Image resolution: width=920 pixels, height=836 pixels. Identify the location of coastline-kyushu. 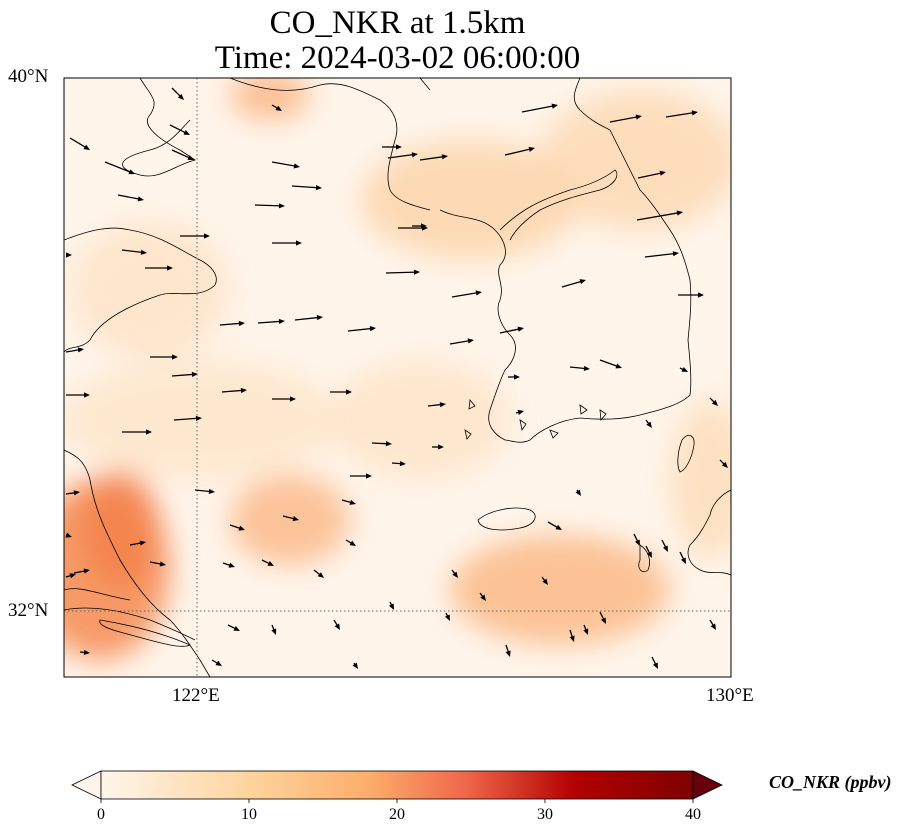
(709, 532).